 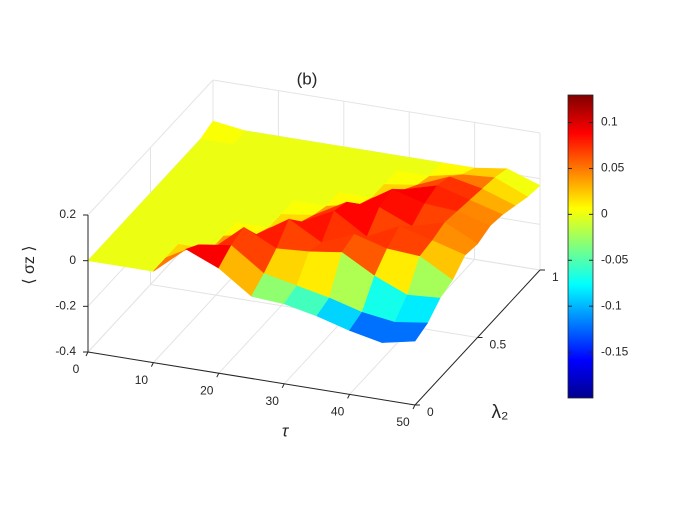 What do you see at coordinates (555, 277) in the screenshot?
I see `y-tick-label: 1` at bounding box center [555, 277].